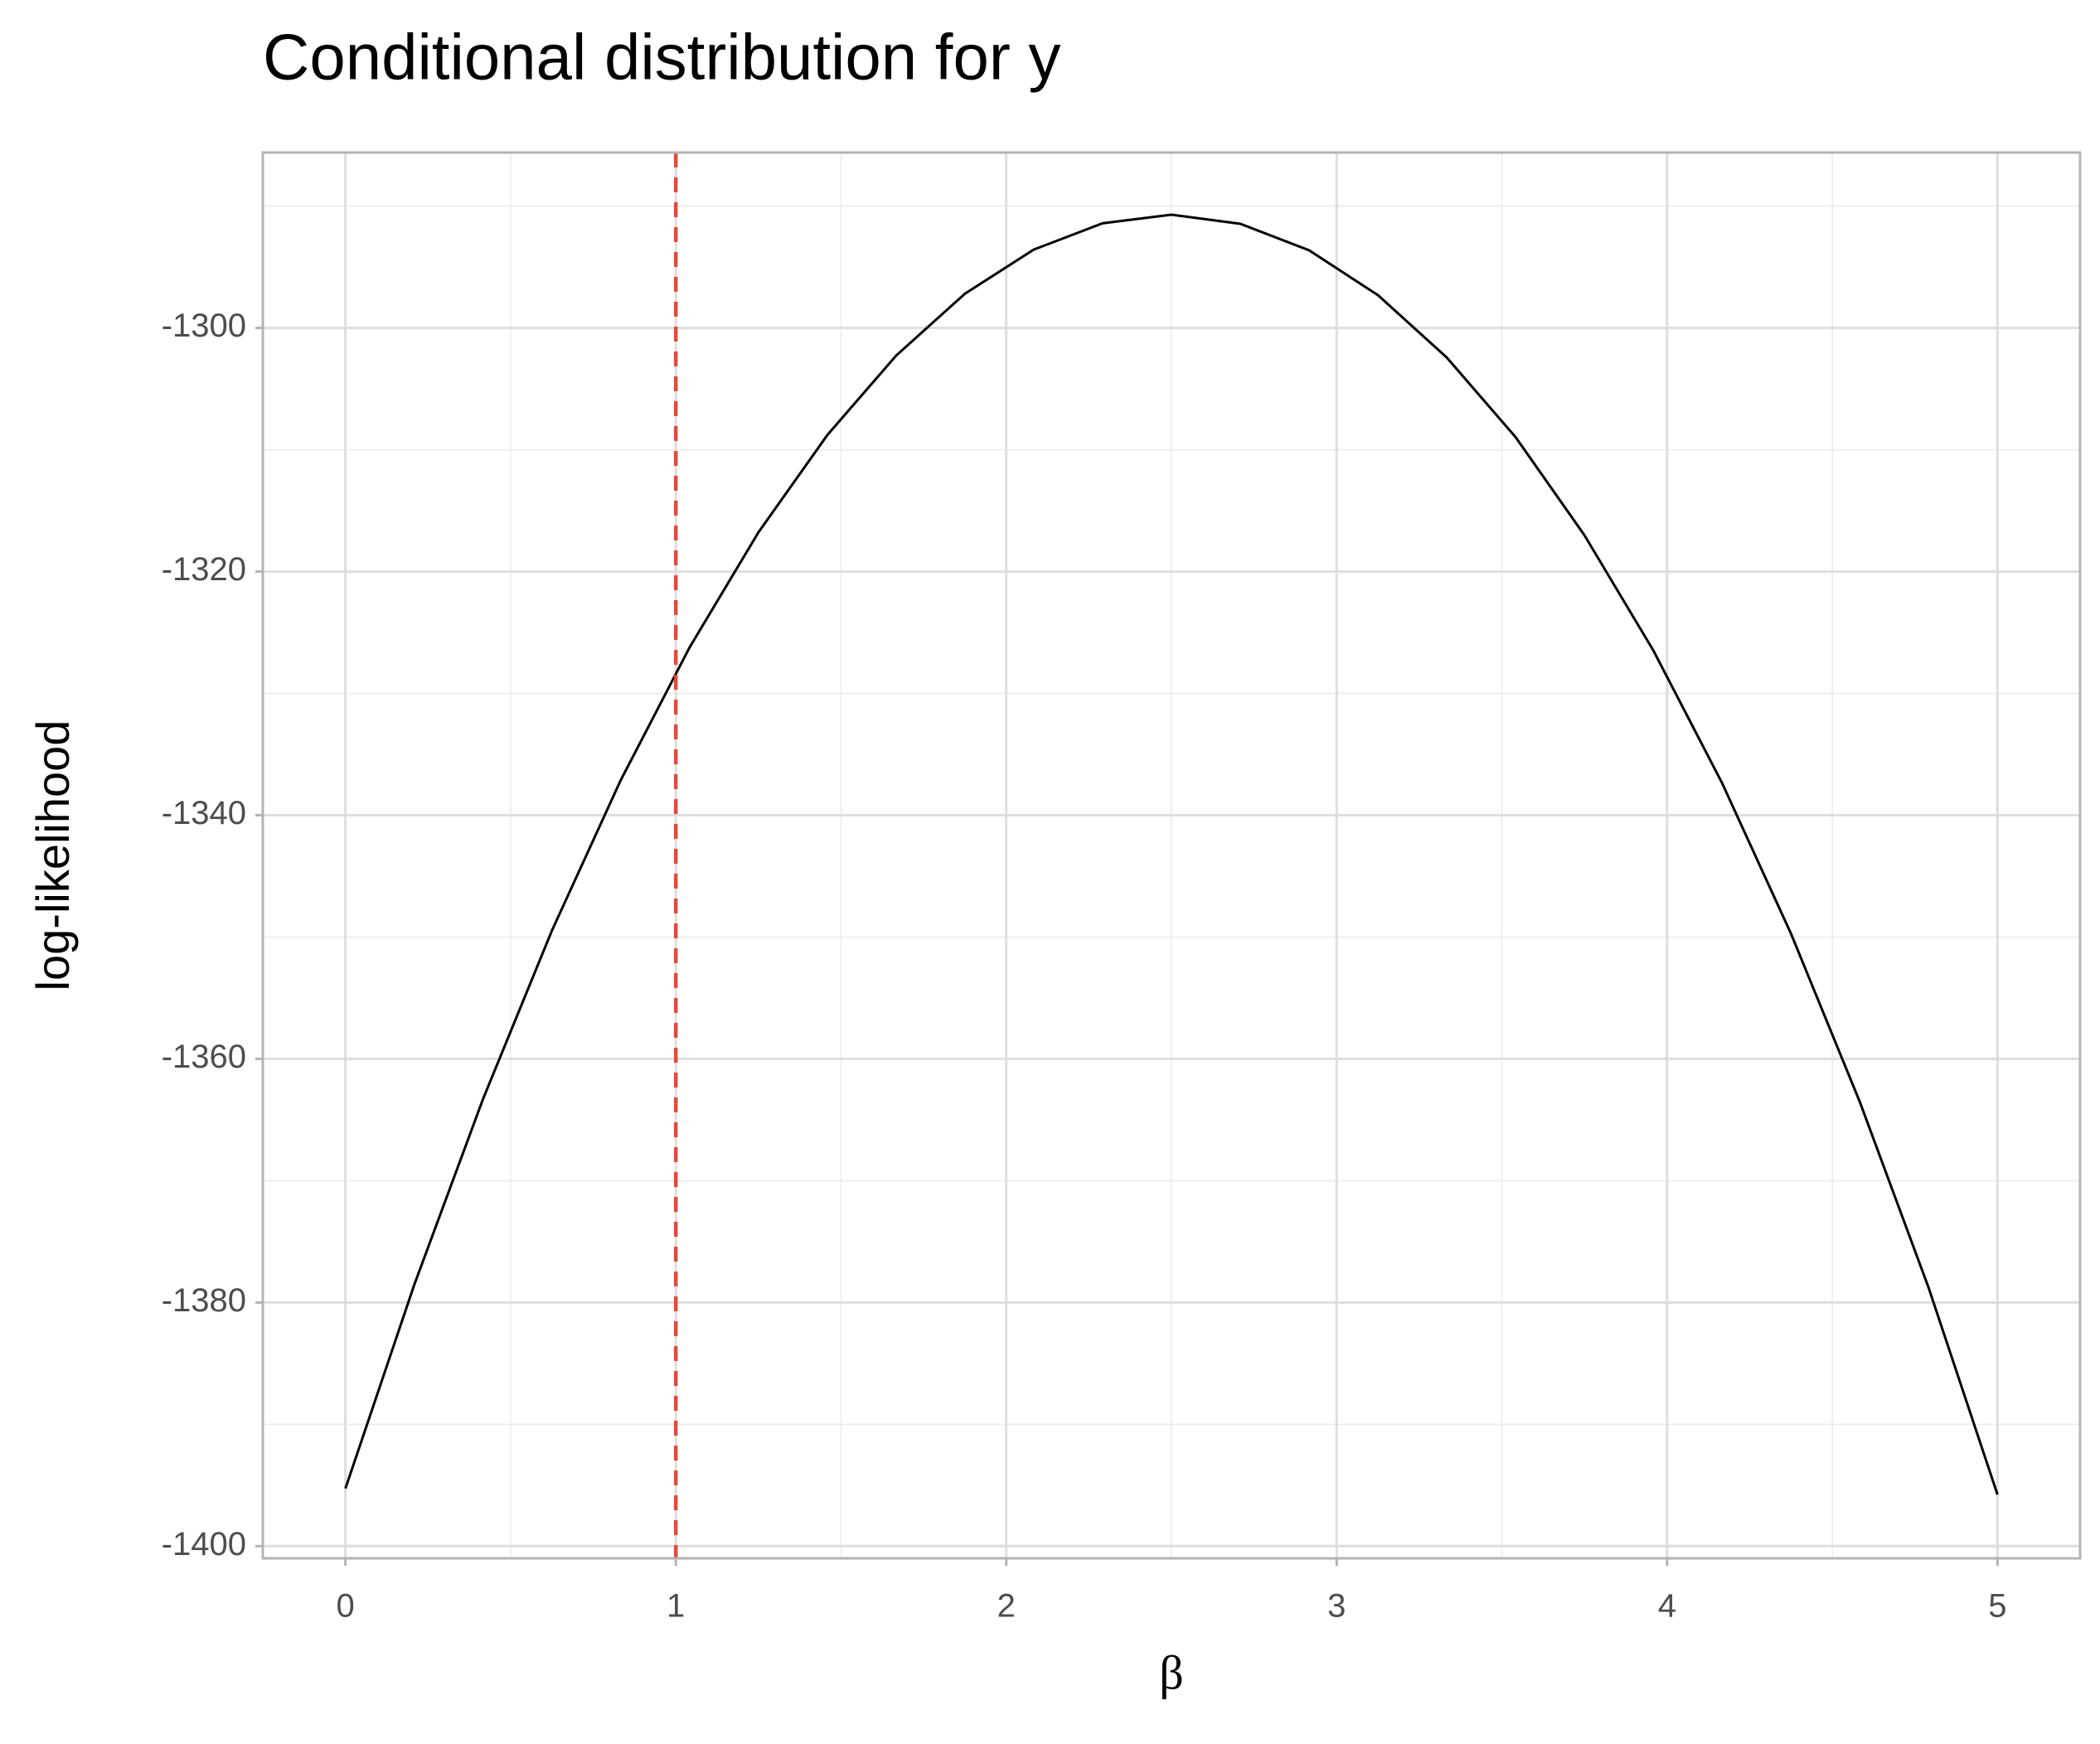 The image size is (2100, 1744). What do you see at coordinates (1997, 1606) in the screenshot?
I see `x-tick-label: 5` at bounding box center [1997, 1606].